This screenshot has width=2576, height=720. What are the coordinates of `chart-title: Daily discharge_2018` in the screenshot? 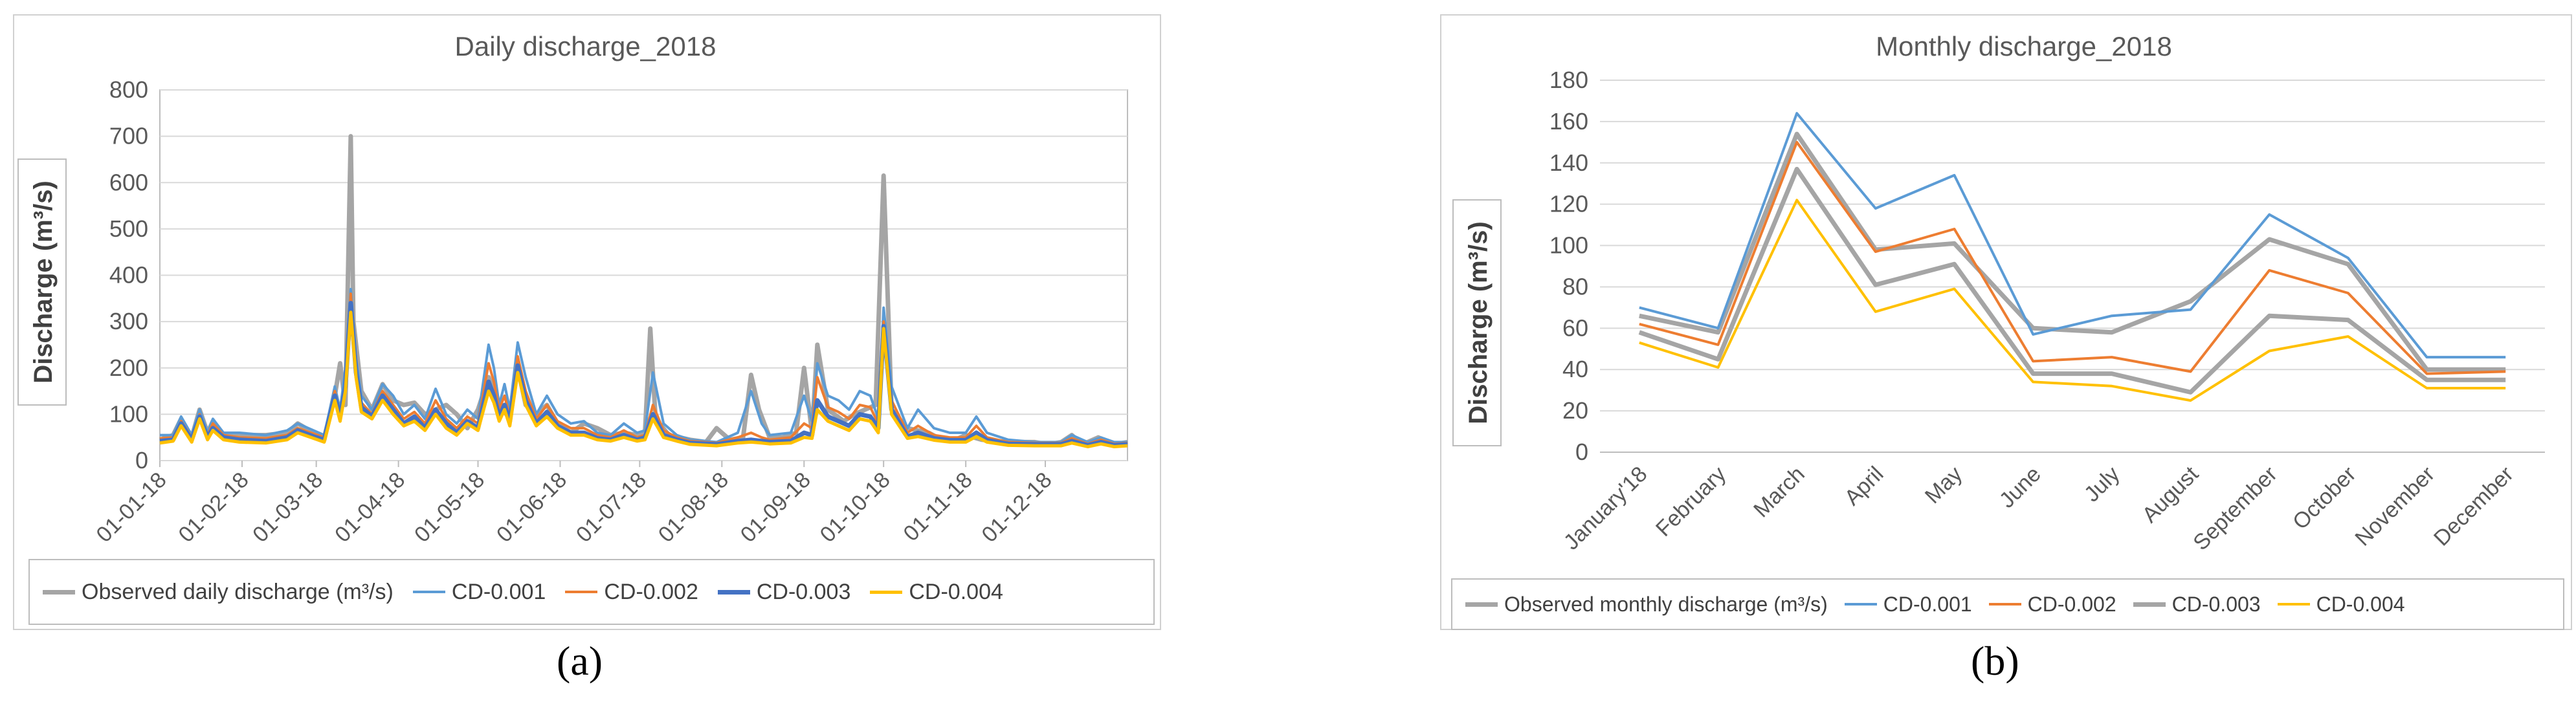 It's located at (585, 46).